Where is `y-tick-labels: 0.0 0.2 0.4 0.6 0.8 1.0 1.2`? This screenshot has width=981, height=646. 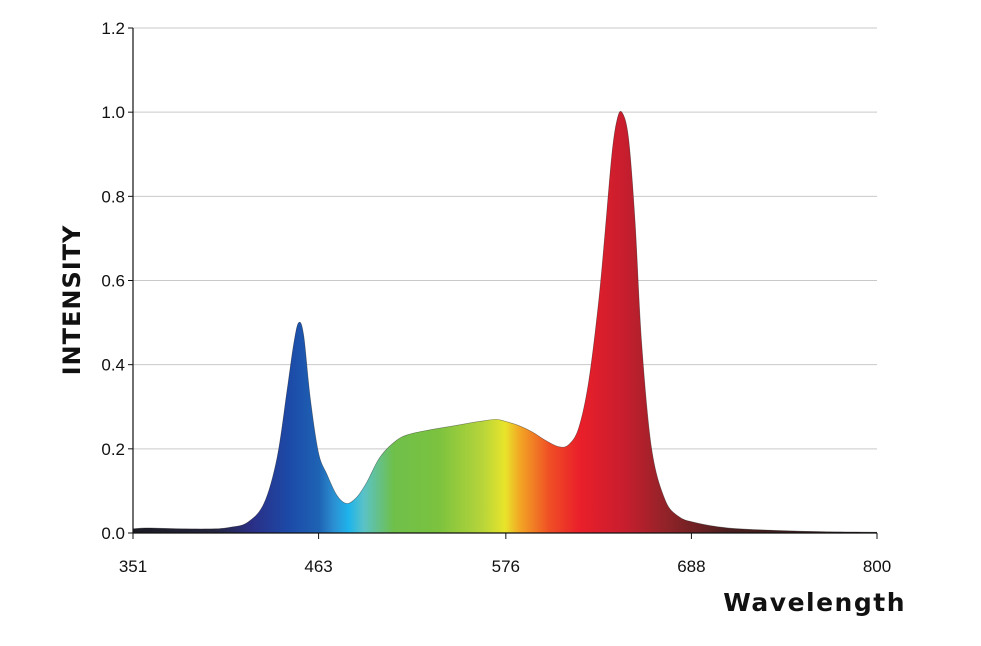 y-tick-labels: 0.0 0.2 0.4 0.6 0.8 1.0 1.2 is located at coordinates (113, 281).